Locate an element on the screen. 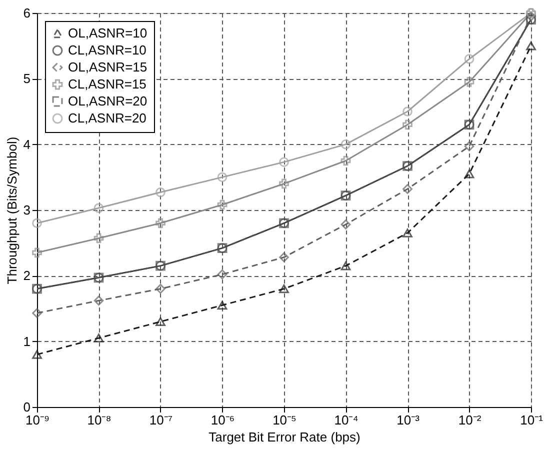  x-tick-label: 10⁻¹ is located at coordinates (532, 420).